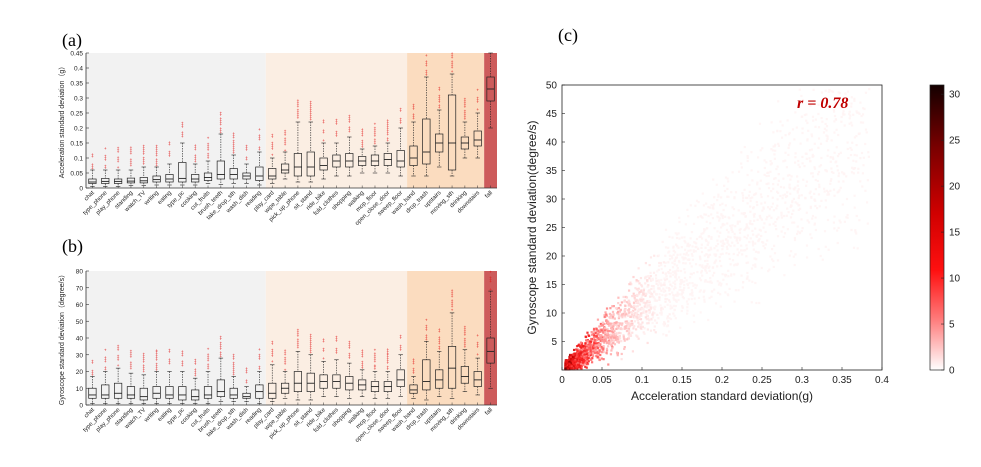 The width and height of the screenshot is (981, 467). What do you see at coordinates (452, 343) in the screenshot?
I see `box-moving_sth: +++++++++` at bounding box center [452, 343].